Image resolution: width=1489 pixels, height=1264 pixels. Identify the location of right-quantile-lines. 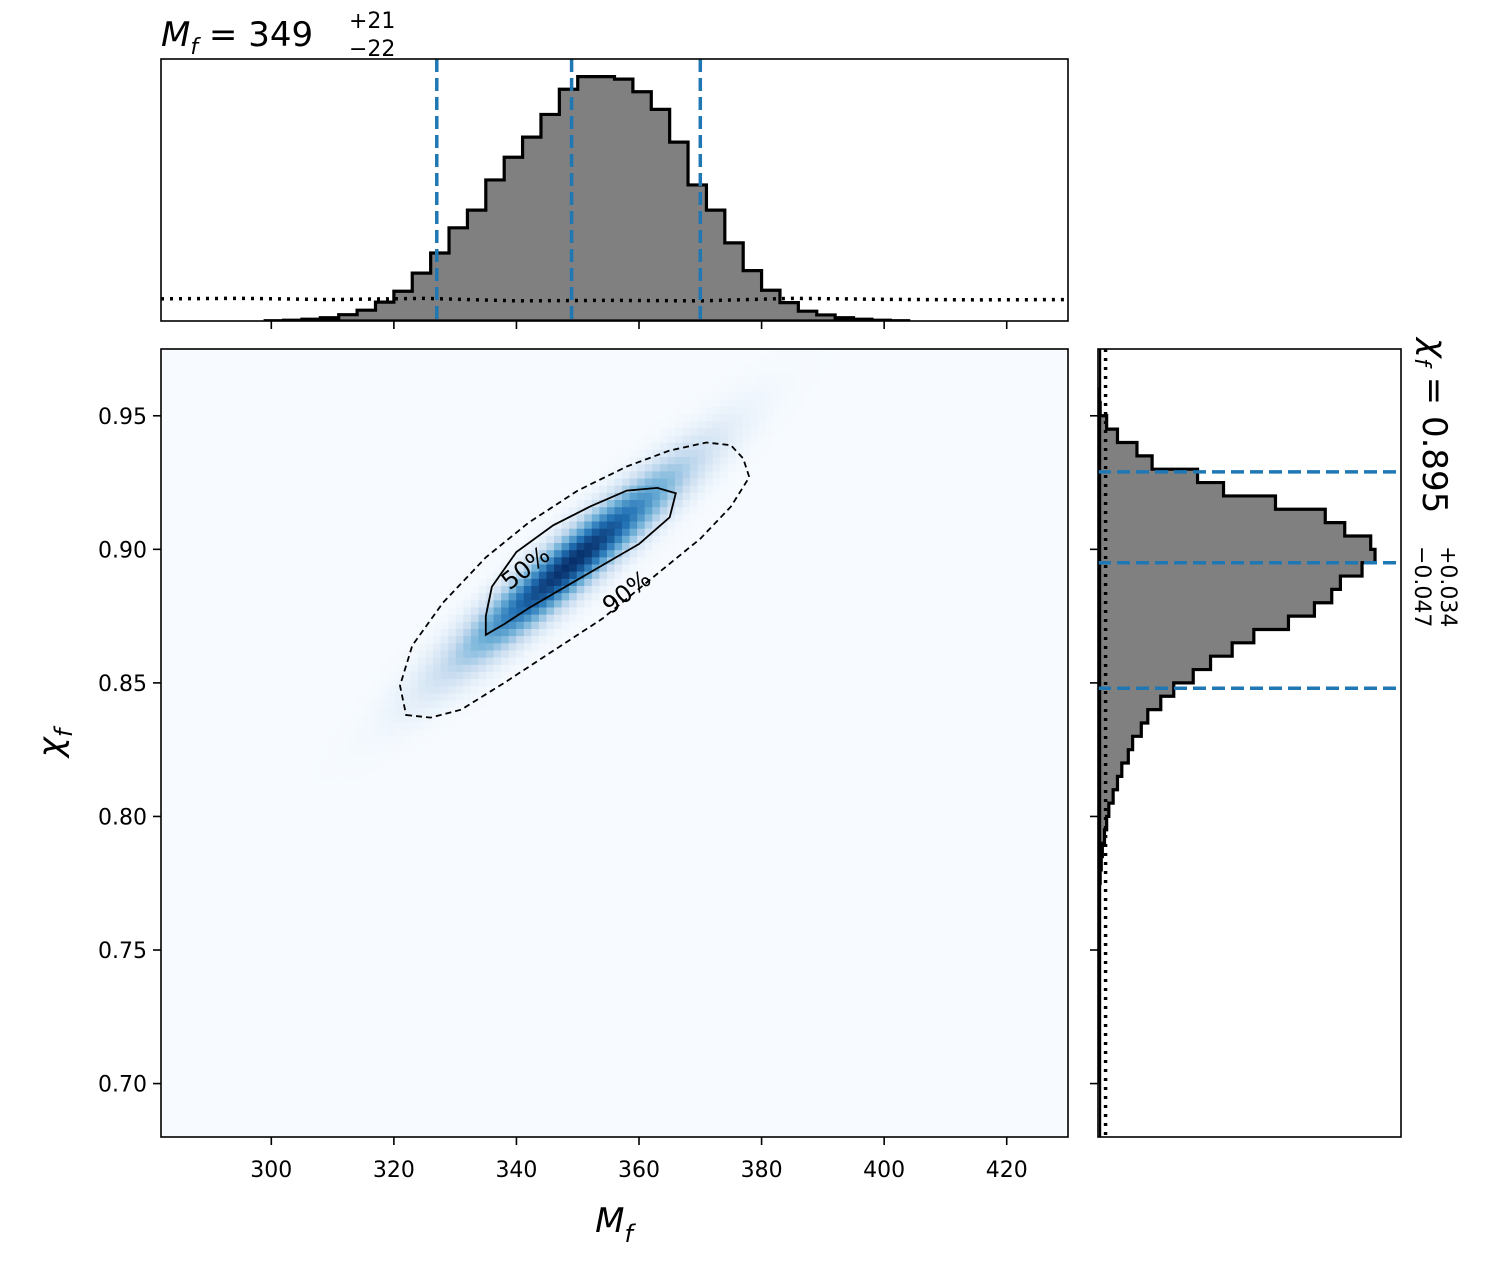
(1249, 580).